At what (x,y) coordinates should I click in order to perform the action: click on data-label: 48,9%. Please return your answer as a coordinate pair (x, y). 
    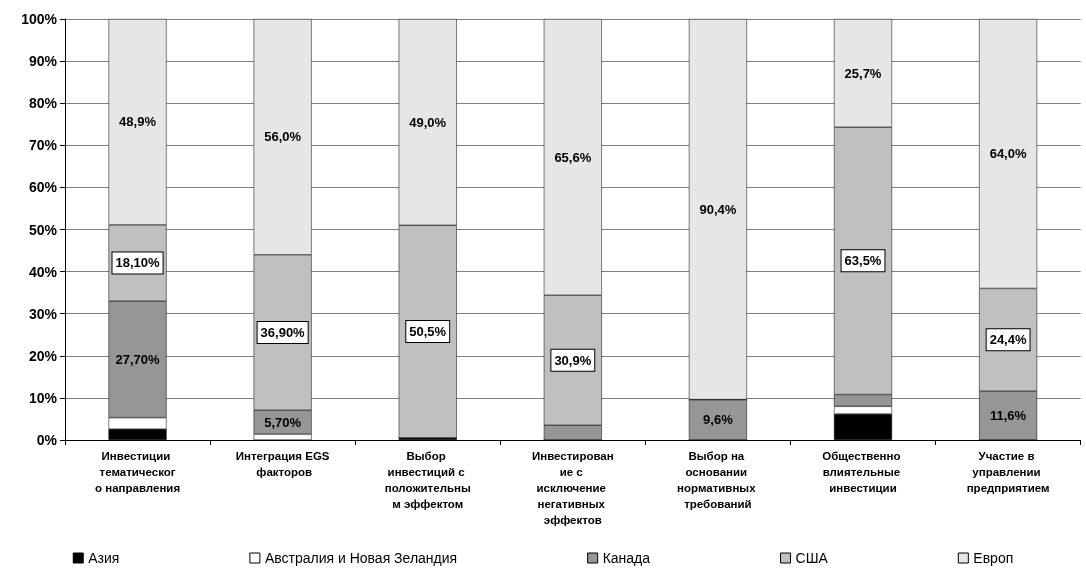
    Looking at the image, I should click on (138, 122).